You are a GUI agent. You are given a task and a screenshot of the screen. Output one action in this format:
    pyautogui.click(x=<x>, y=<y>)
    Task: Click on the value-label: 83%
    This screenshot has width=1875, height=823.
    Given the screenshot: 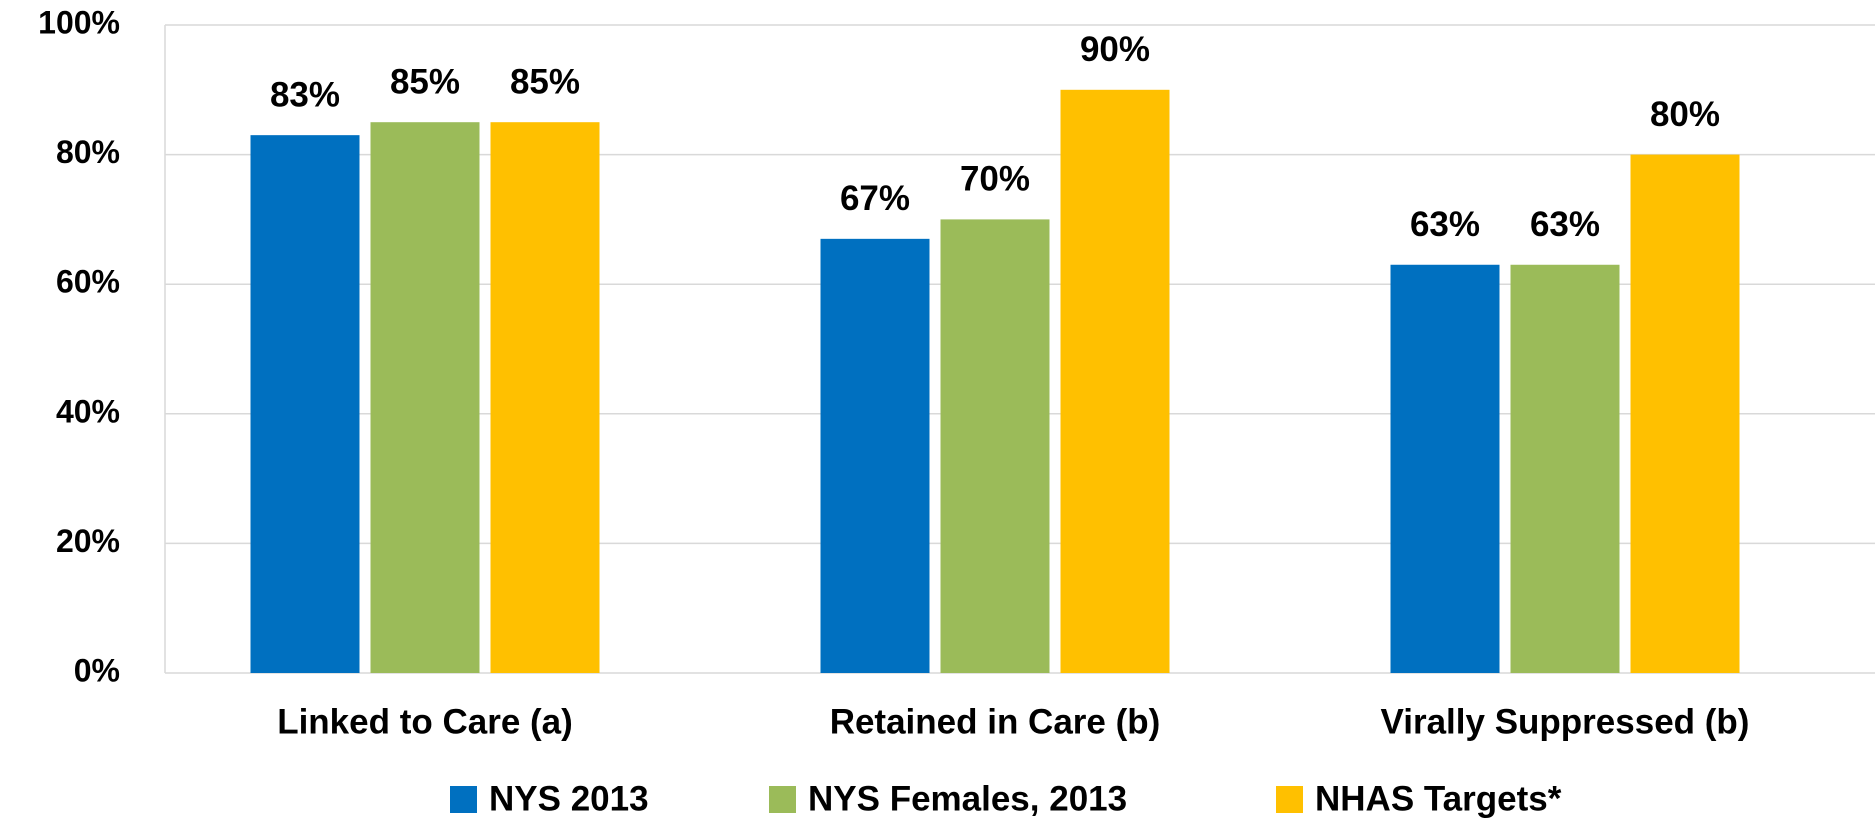 What is the action you would take?
    pyautogui.click(x=305, y=94)
    